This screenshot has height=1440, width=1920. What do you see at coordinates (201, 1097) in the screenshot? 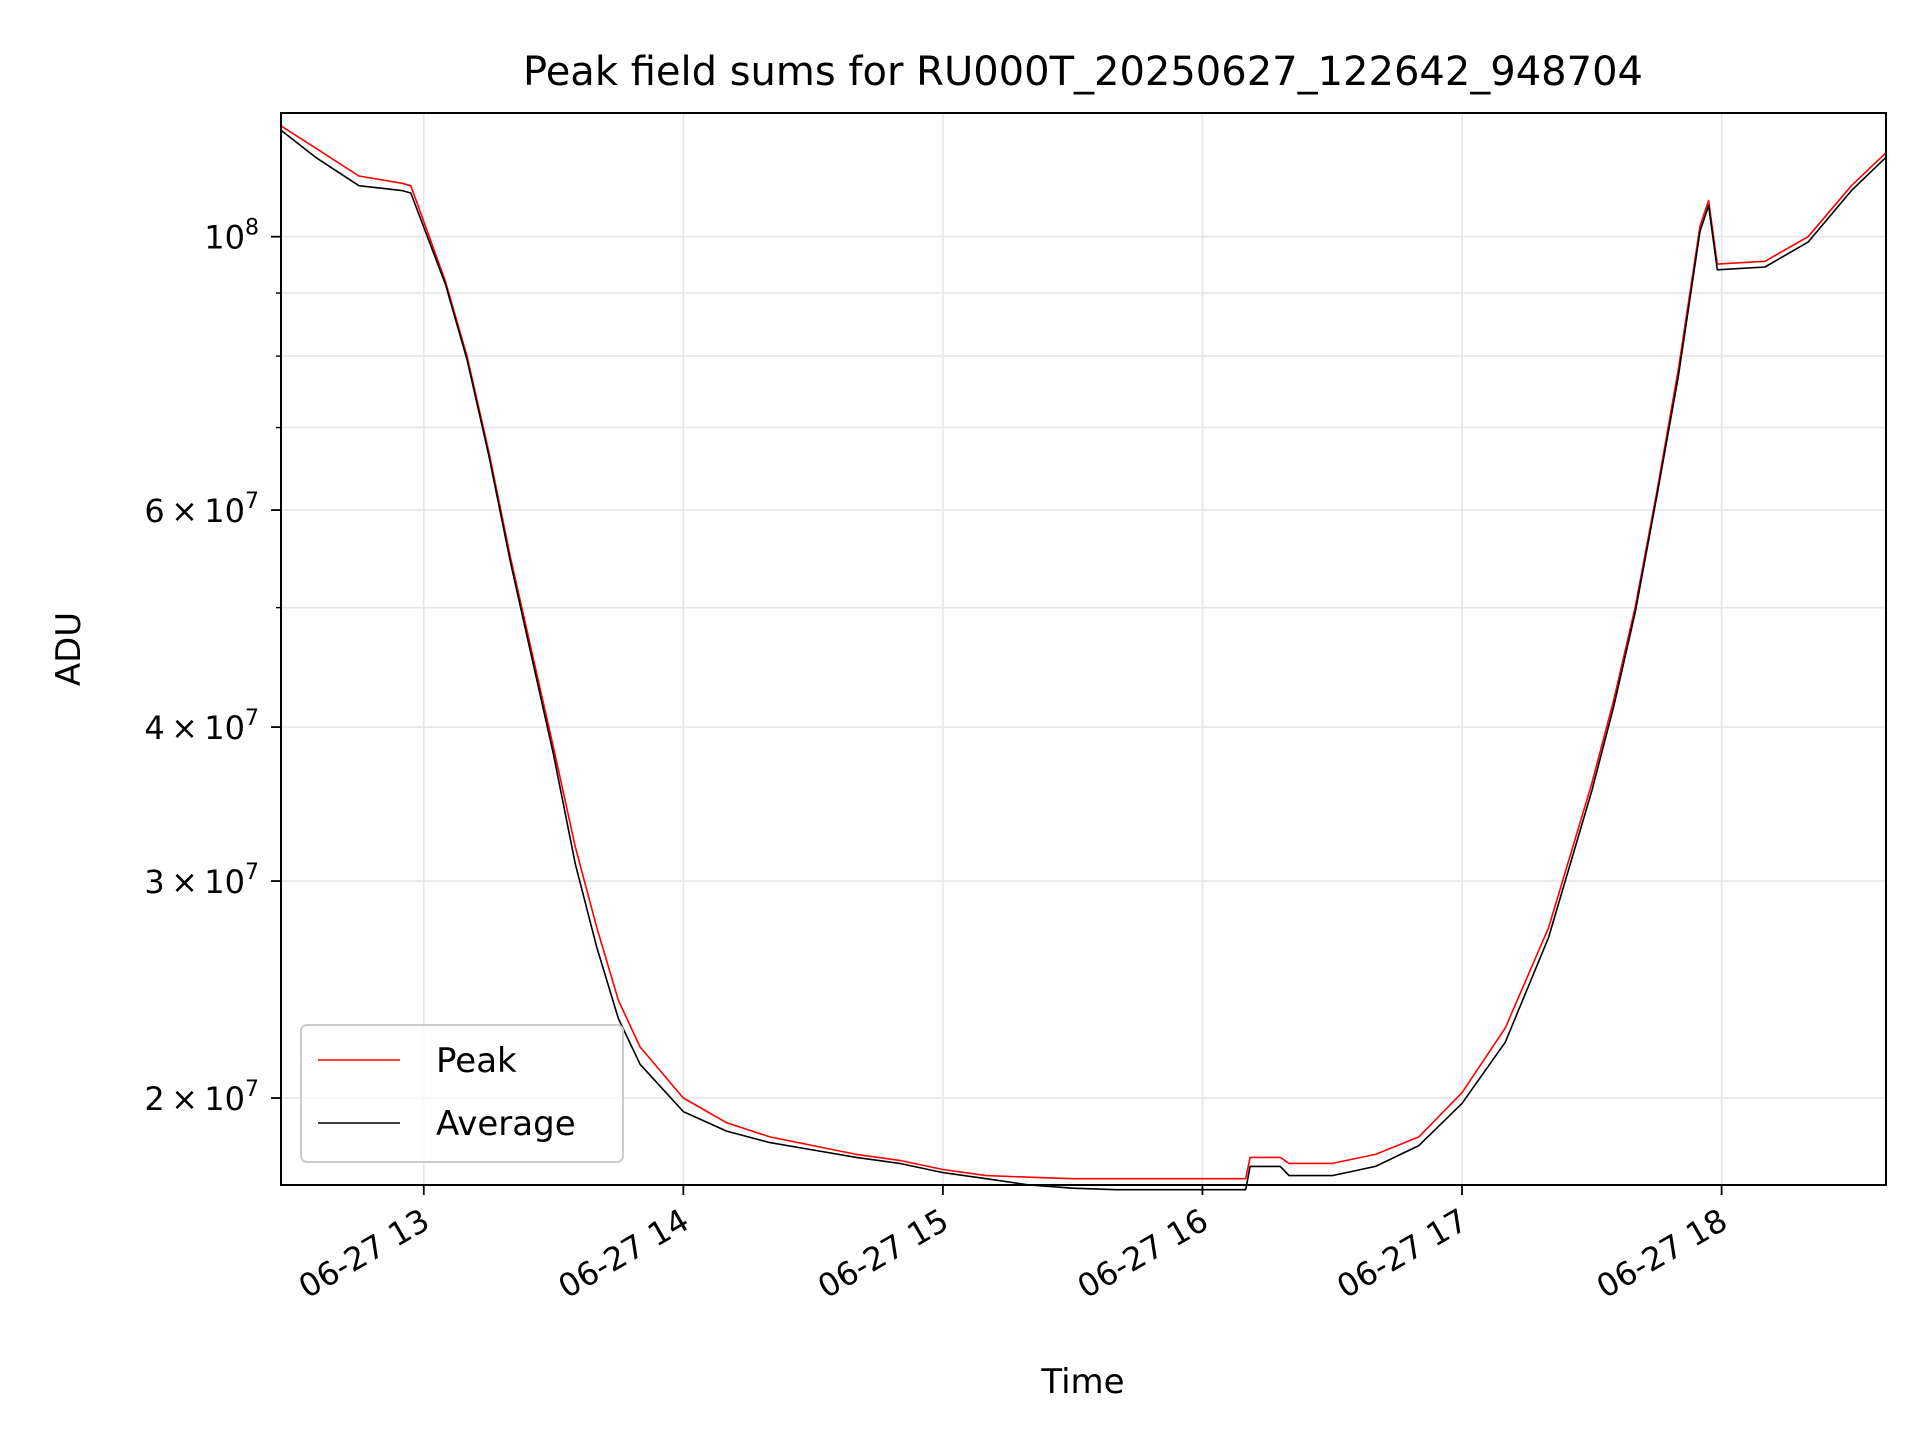
I see `y-tick-label: 2 × 107` at bounding box center [201, 1097].